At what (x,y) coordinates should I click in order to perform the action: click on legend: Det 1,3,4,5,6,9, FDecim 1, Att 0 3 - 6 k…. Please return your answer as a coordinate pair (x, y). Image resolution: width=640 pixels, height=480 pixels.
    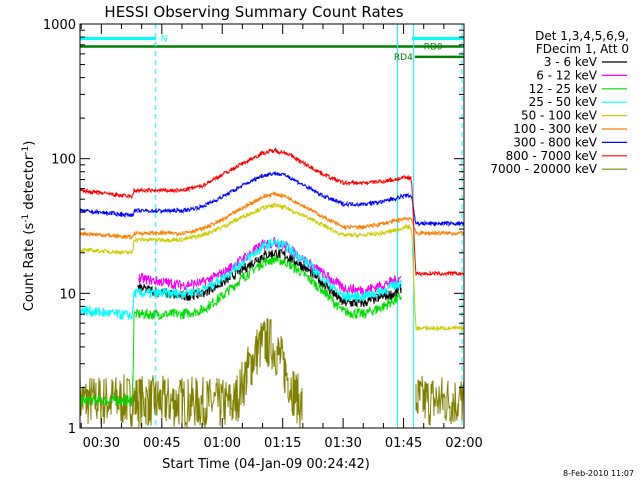
    Looking at the image, I should click on (559, 102).